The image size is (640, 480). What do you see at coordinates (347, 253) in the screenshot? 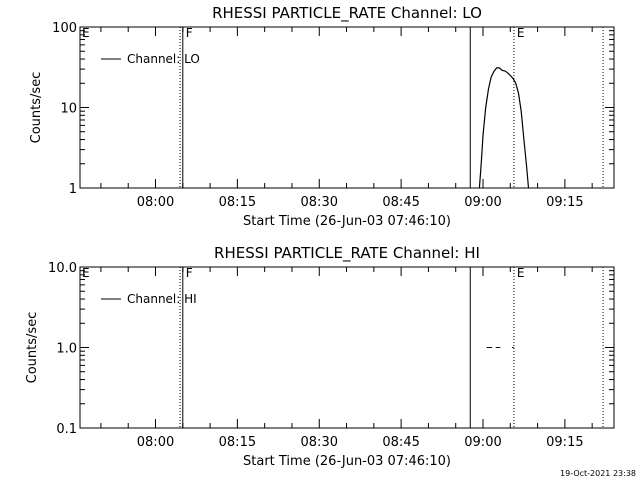
I see `chart-title: RHESSI PARTICLE_RATE Channel: HI` at bounding box center [347, 253].